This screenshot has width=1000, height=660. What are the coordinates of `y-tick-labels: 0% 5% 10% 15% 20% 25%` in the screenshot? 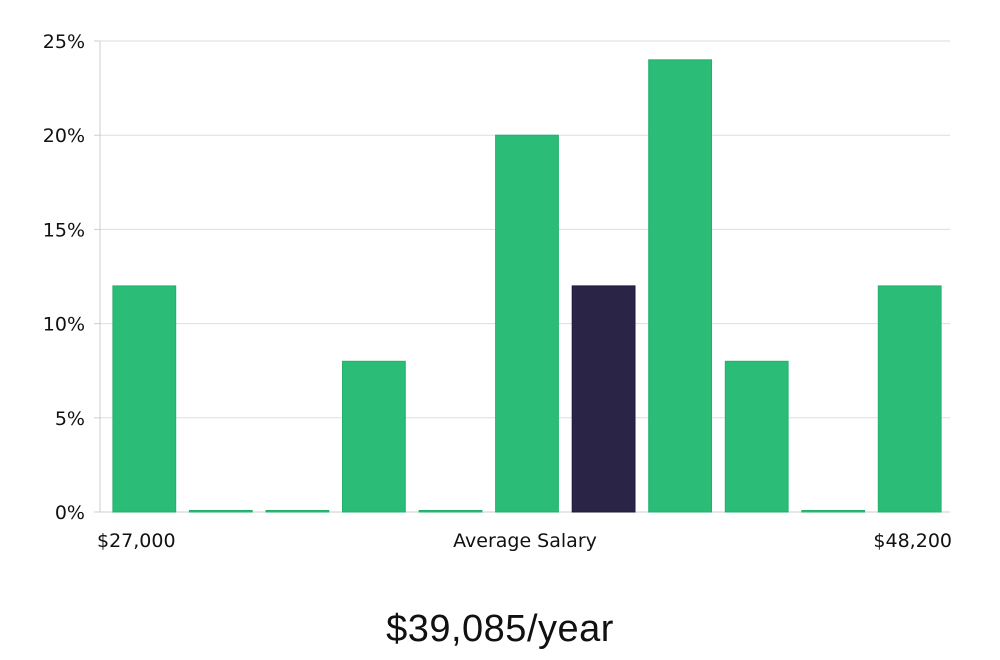 It's located at (64, 277).